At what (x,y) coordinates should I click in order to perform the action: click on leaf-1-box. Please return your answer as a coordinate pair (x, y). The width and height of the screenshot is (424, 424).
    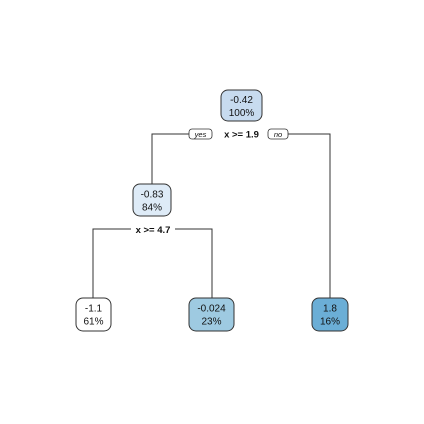
    Looking at the image, I should click on (93, 314).